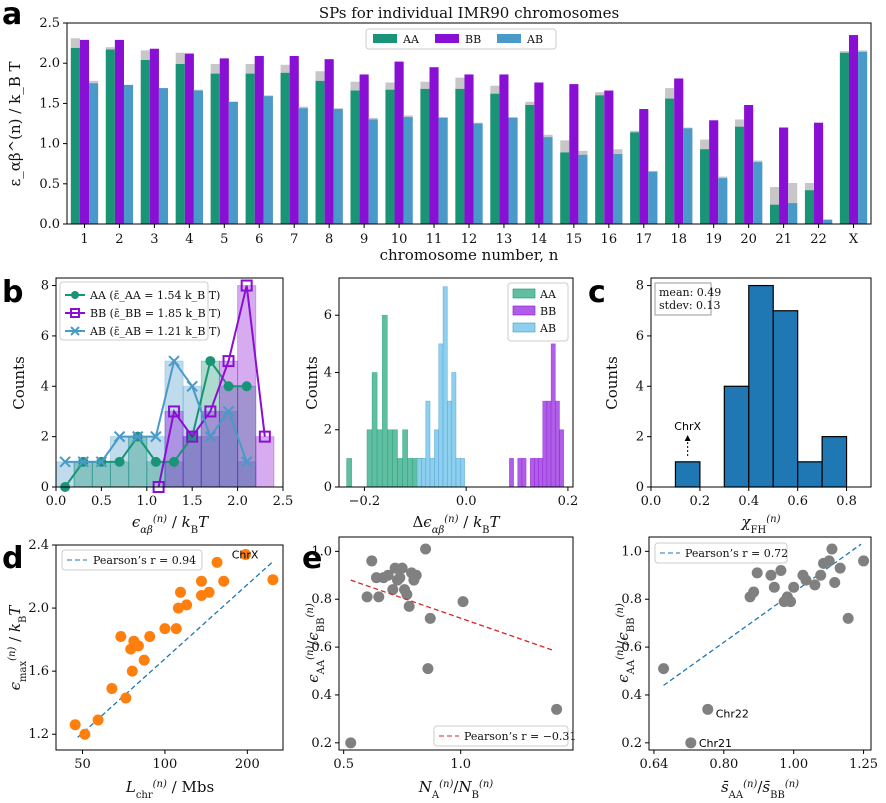 Image resolution: width=886 pixels, height=803 pixels. Describe the element at coordinates (568, 501) in the screenshot. I see `x-tick-label: 0.2` at that location.